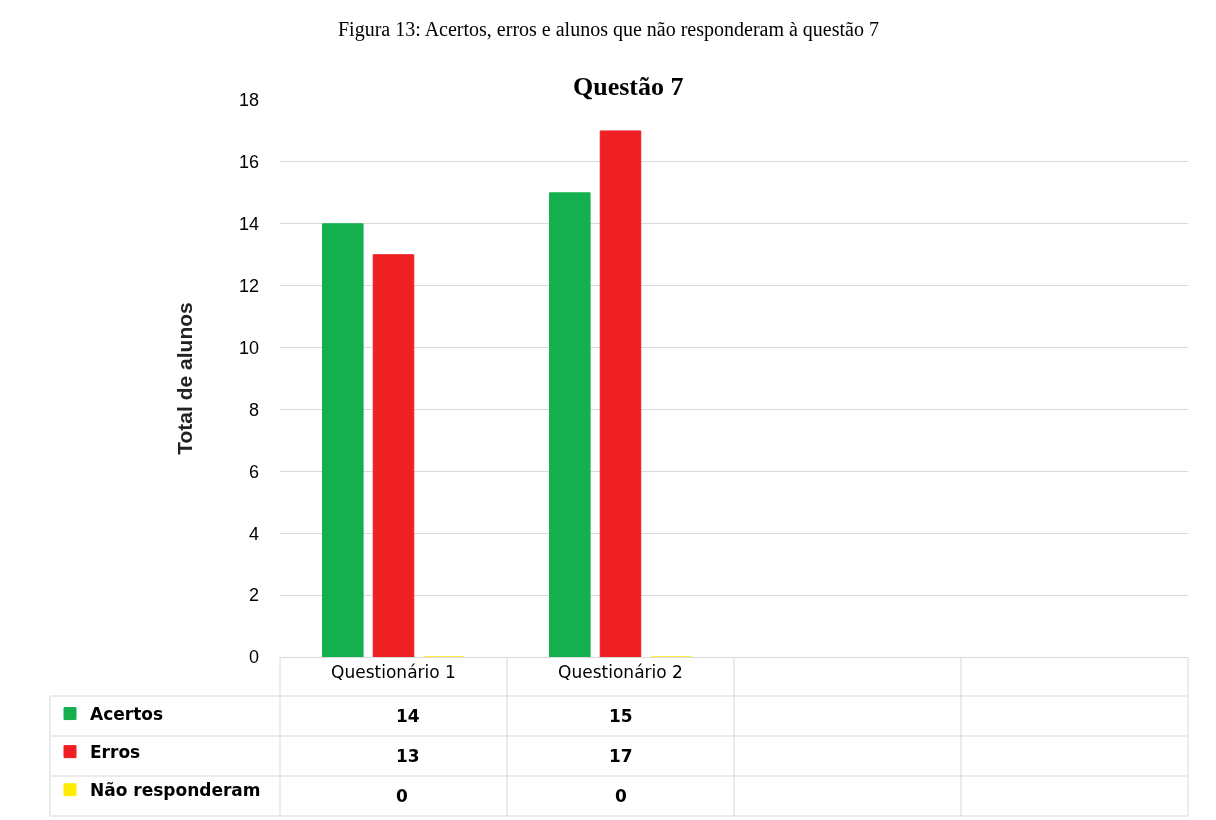 The width and height of the screenshot is (1216, 820). Describe the element at coordinates (253, 471) in the screenshot. I see `y-tick-label: 6` at that location.